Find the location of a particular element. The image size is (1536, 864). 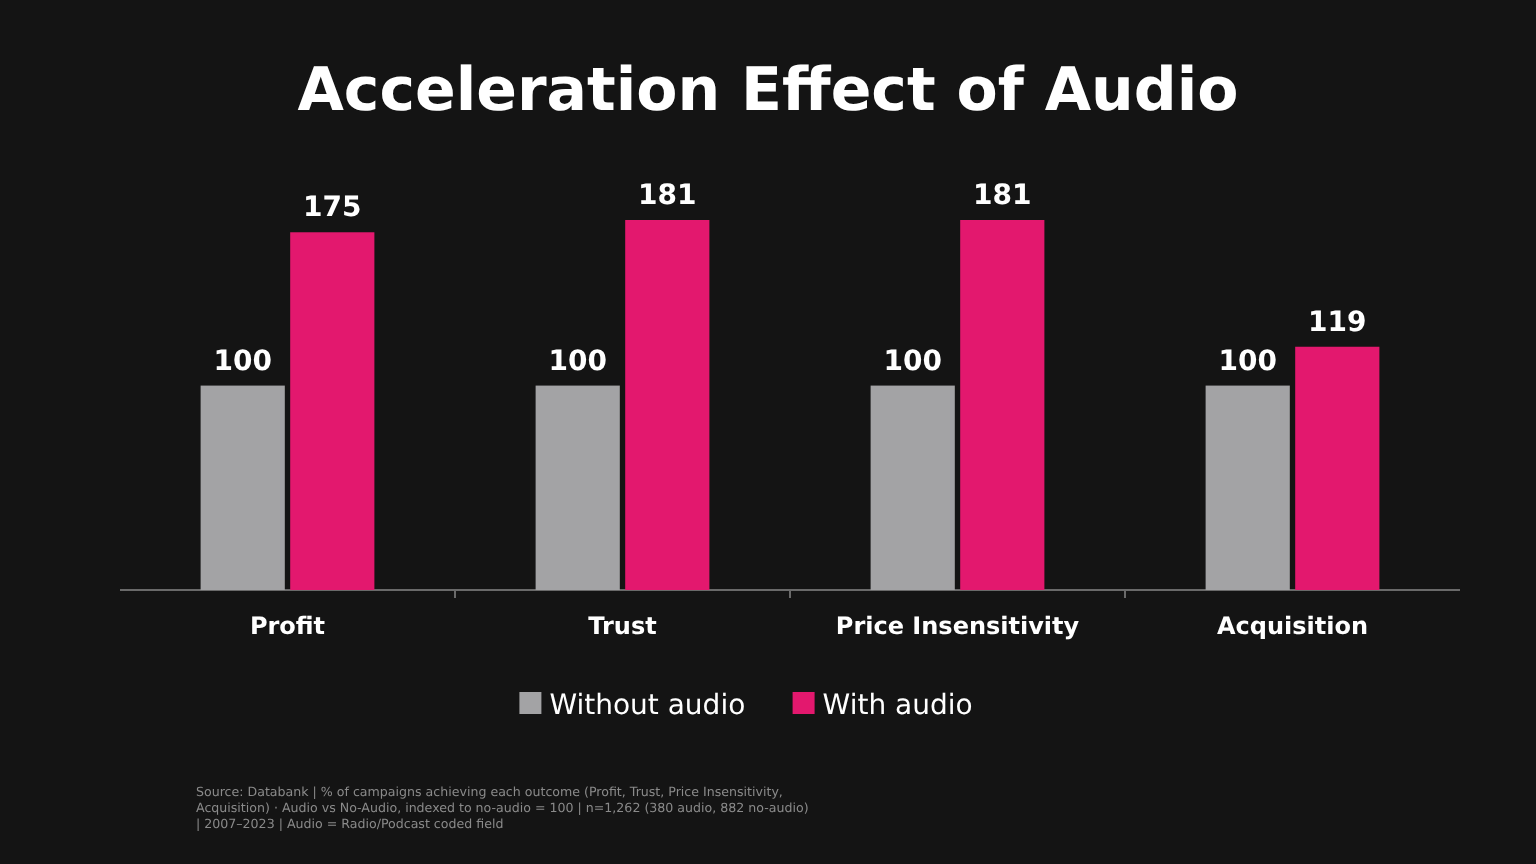

x-tick-label: Profit is located at coordinates (287, 626).